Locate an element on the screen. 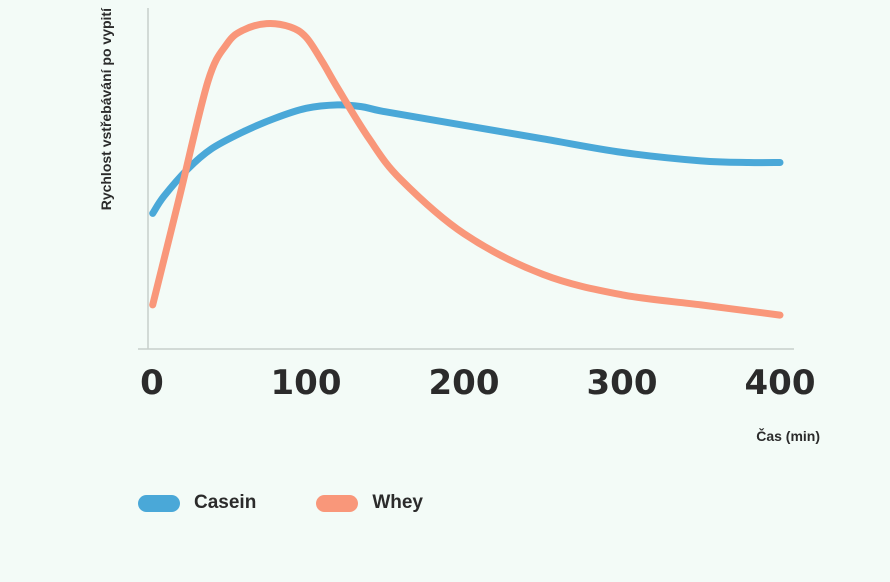 Image resolution: width=890 pixels, height=582 pixels. legend-item-casein: Casein is located at coordinates (197, 503).